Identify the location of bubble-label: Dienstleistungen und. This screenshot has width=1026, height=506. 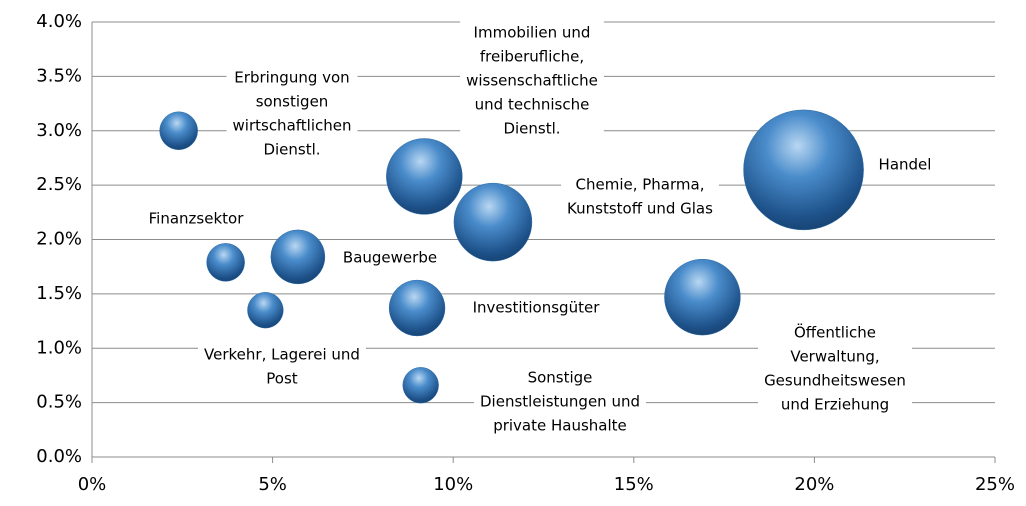
(560, 402).